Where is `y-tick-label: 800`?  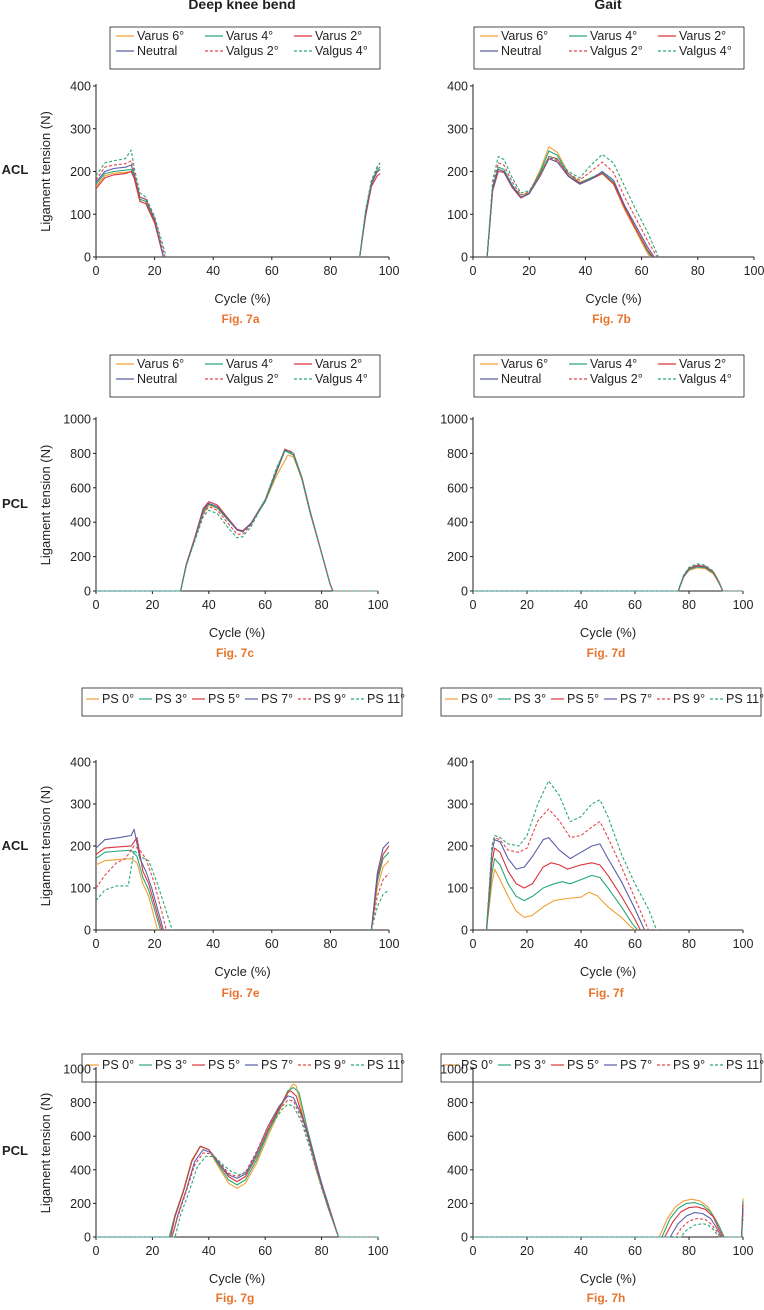 y-tick-label: 800 is located at coordinates (80, 1103).